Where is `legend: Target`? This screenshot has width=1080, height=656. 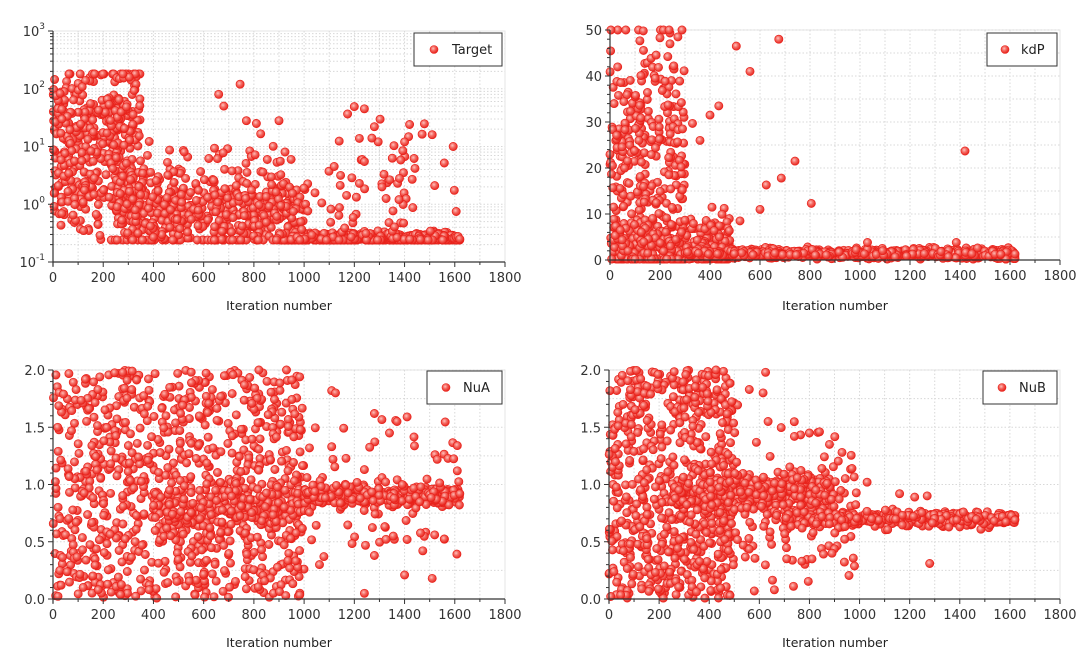
legend: Target is located at coordinates (458, 49).